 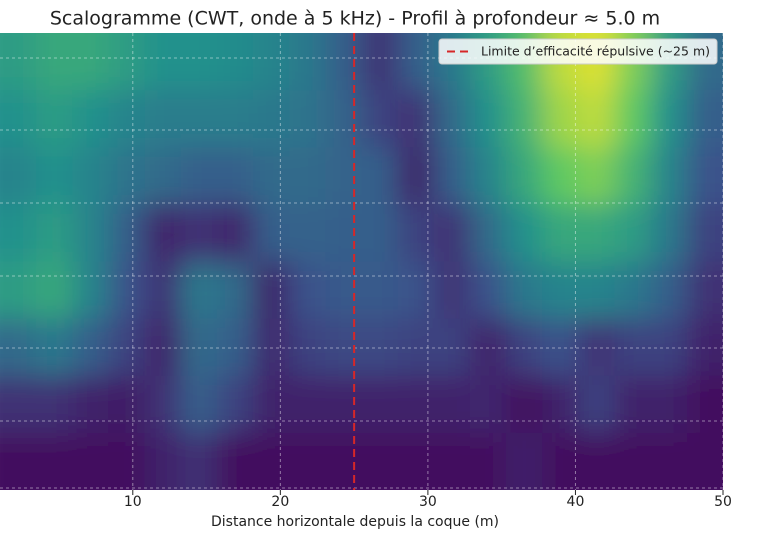 I want to click on x-tick-label: 10, so click(x=133, y=502).